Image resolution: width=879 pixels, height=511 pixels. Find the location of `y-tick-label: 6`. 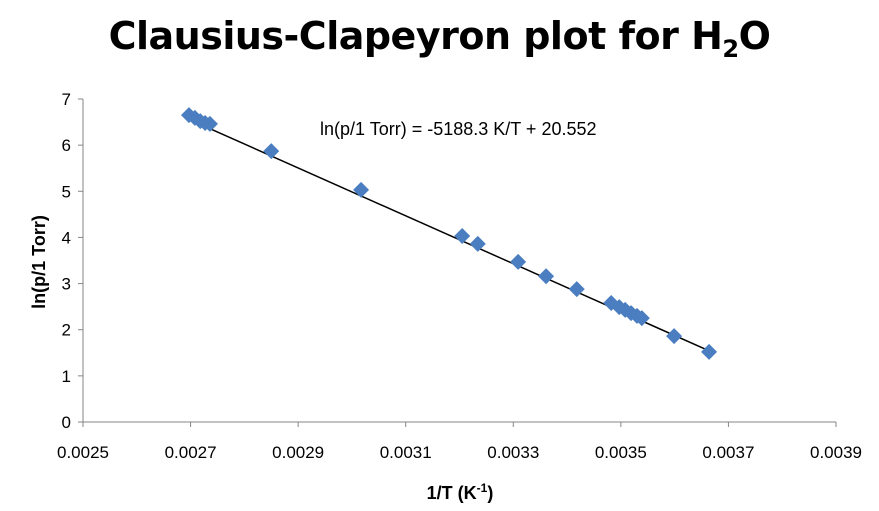

y-tick-label: 6 is located at coordinates (66, 145).